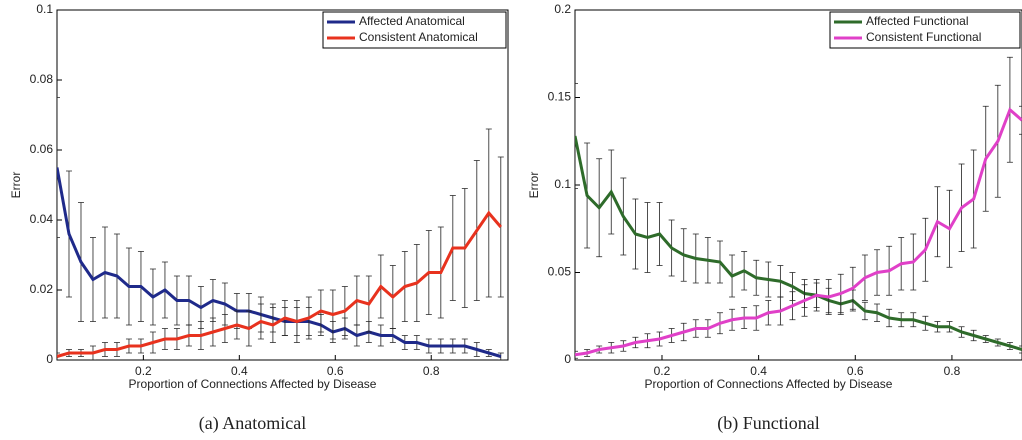 The width and height of the screenshot is (1022, 440). What do you see at coordinates (42, 79) in the screenshot?
I see `y-tick-label: 0.08` at bounding box center [42, 79].